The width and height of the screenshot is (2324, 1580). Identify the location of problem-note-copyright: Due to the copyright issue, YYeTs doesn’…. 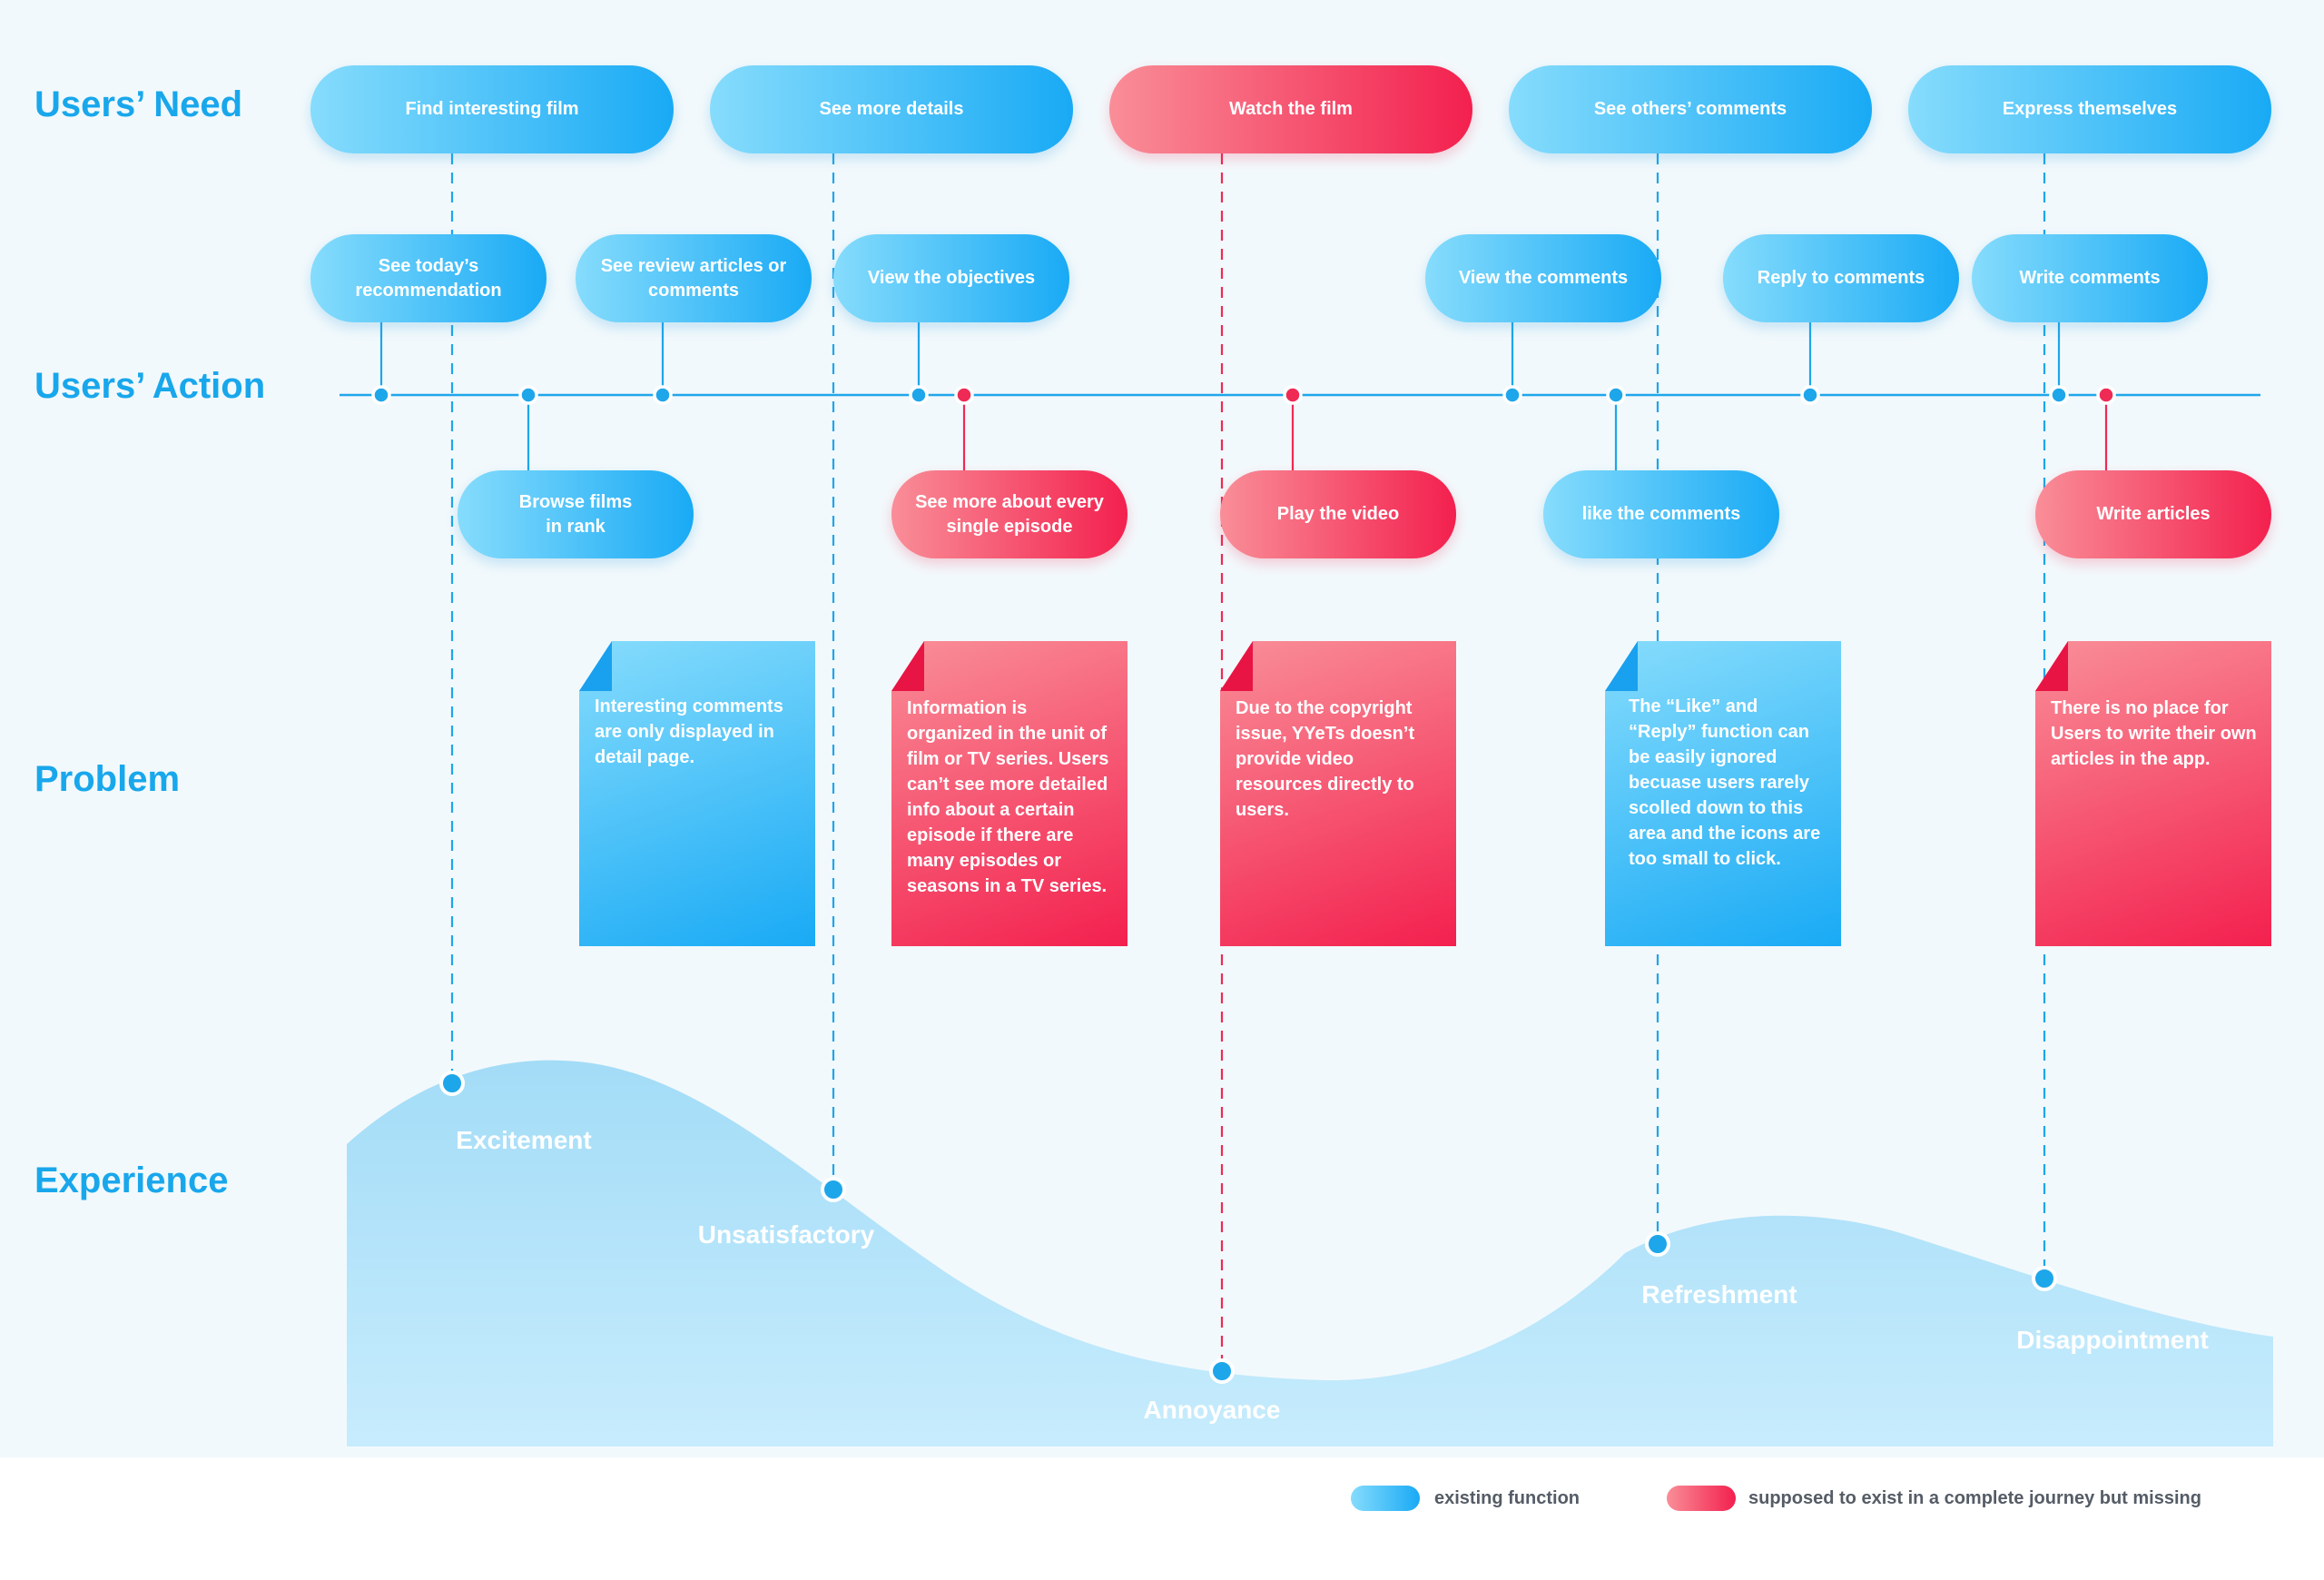
(1338, 793).